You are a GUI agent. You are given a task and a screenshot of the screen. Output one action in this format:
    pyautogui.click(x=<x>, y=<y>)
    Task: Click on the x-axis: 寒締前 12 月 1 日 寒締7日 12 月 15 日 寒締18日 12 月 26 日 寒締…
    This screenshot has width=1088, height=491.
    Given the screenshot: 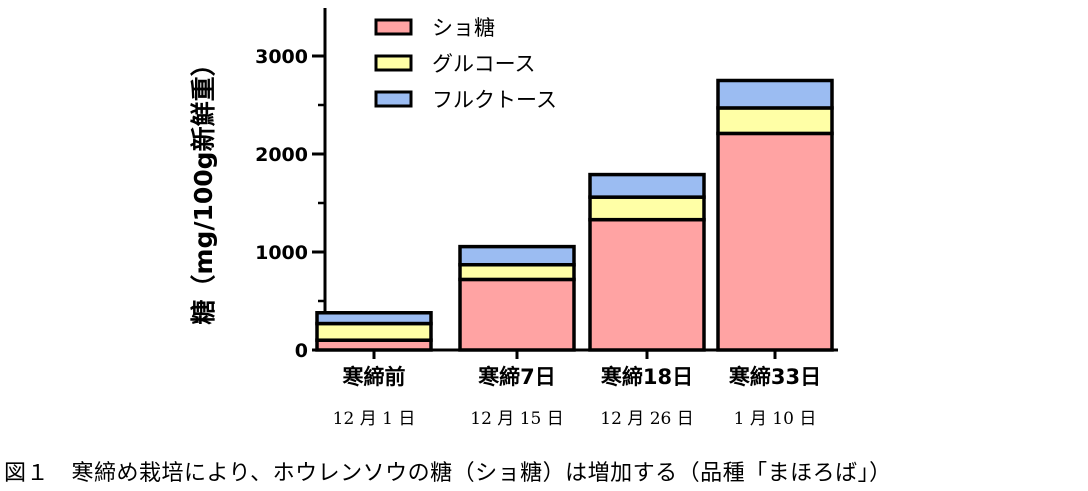 What is the action you would take?
    pyautogui.click(x=580, y=388)
    